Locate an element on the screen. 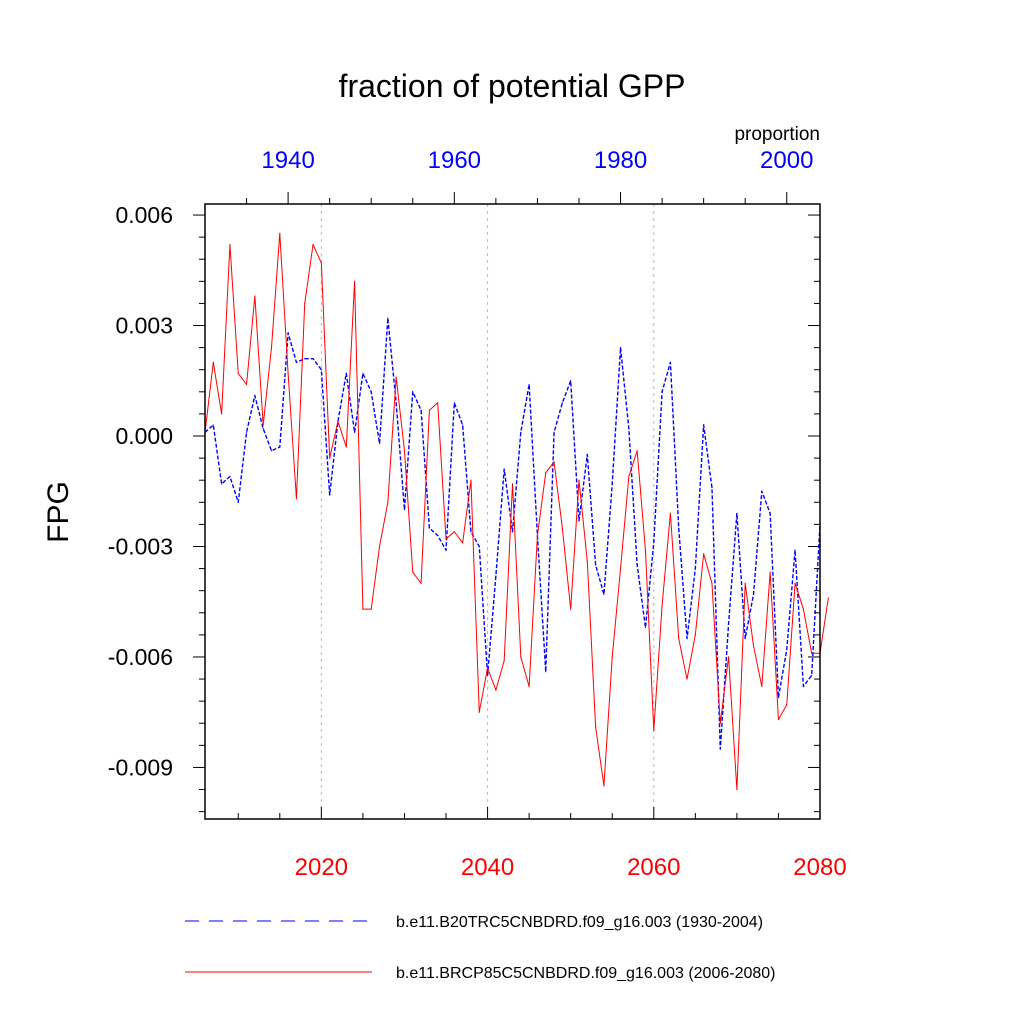 Image resolution: width=1024 pixels, height=1024 pixels. y-tick-label: -0.006 is located at coordinates (140, 657).